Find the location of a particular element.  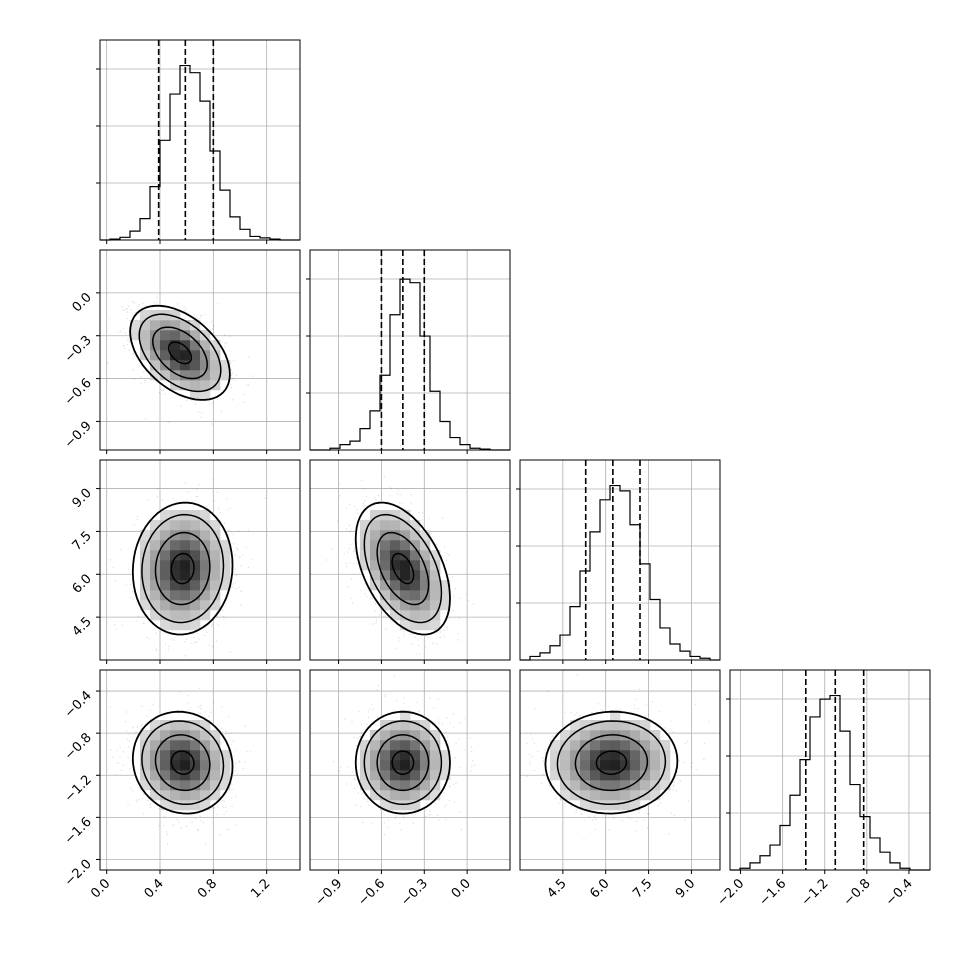

panel-background is located at coordinates (830, 770).